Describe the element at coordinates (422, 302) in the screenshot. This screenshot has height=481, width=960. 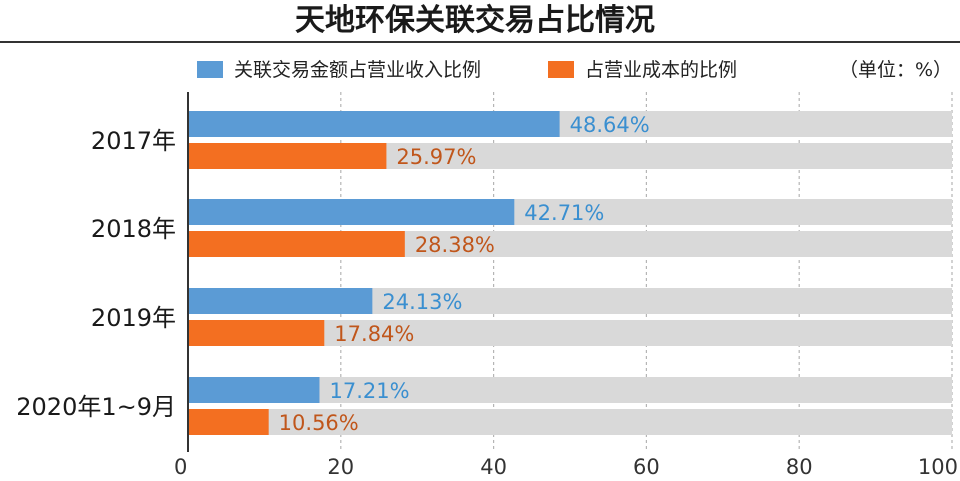
I see `bar-value-label: 24.13%` at that location.